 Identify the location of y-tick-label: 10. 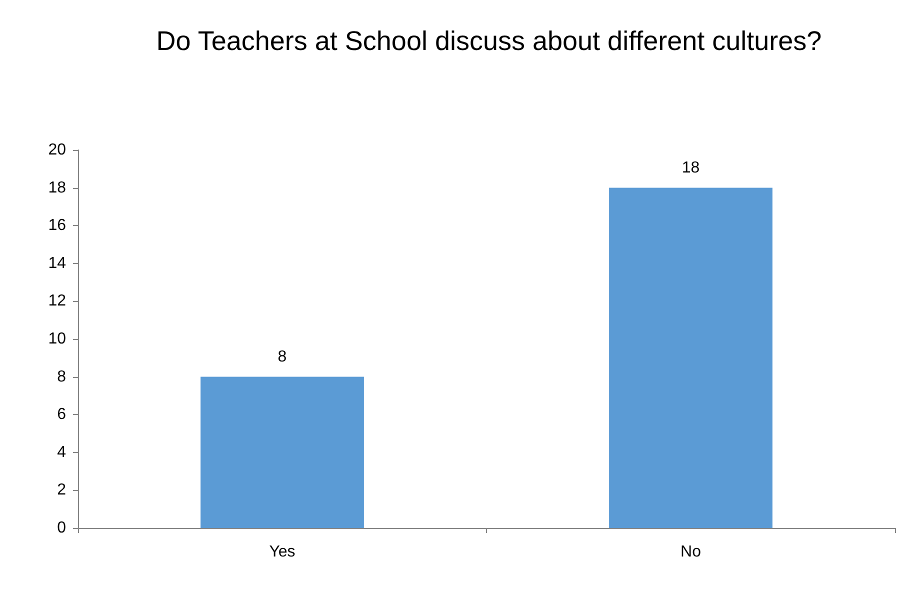
(57, 339).